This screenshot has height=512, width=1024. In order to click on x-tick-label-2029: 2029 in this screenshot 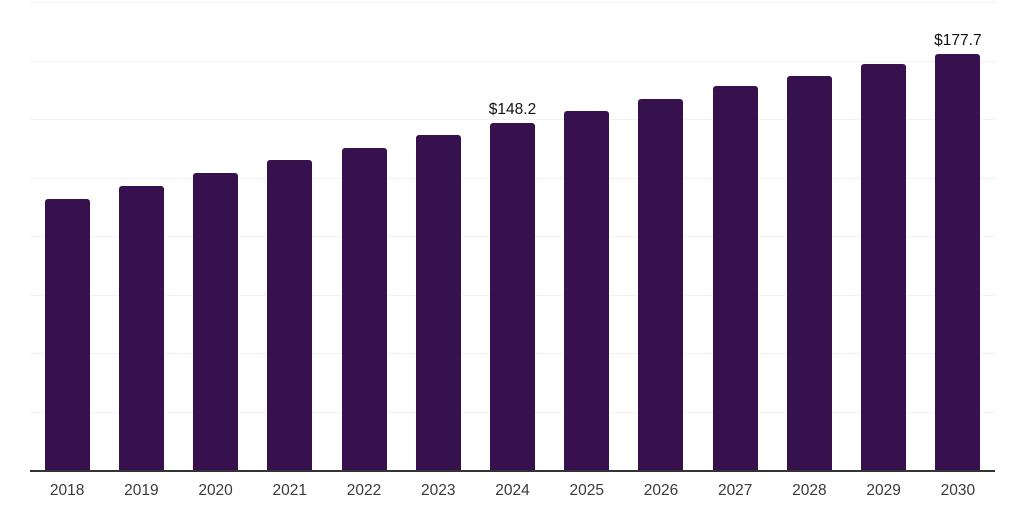, I will do `click(883, 490)`.